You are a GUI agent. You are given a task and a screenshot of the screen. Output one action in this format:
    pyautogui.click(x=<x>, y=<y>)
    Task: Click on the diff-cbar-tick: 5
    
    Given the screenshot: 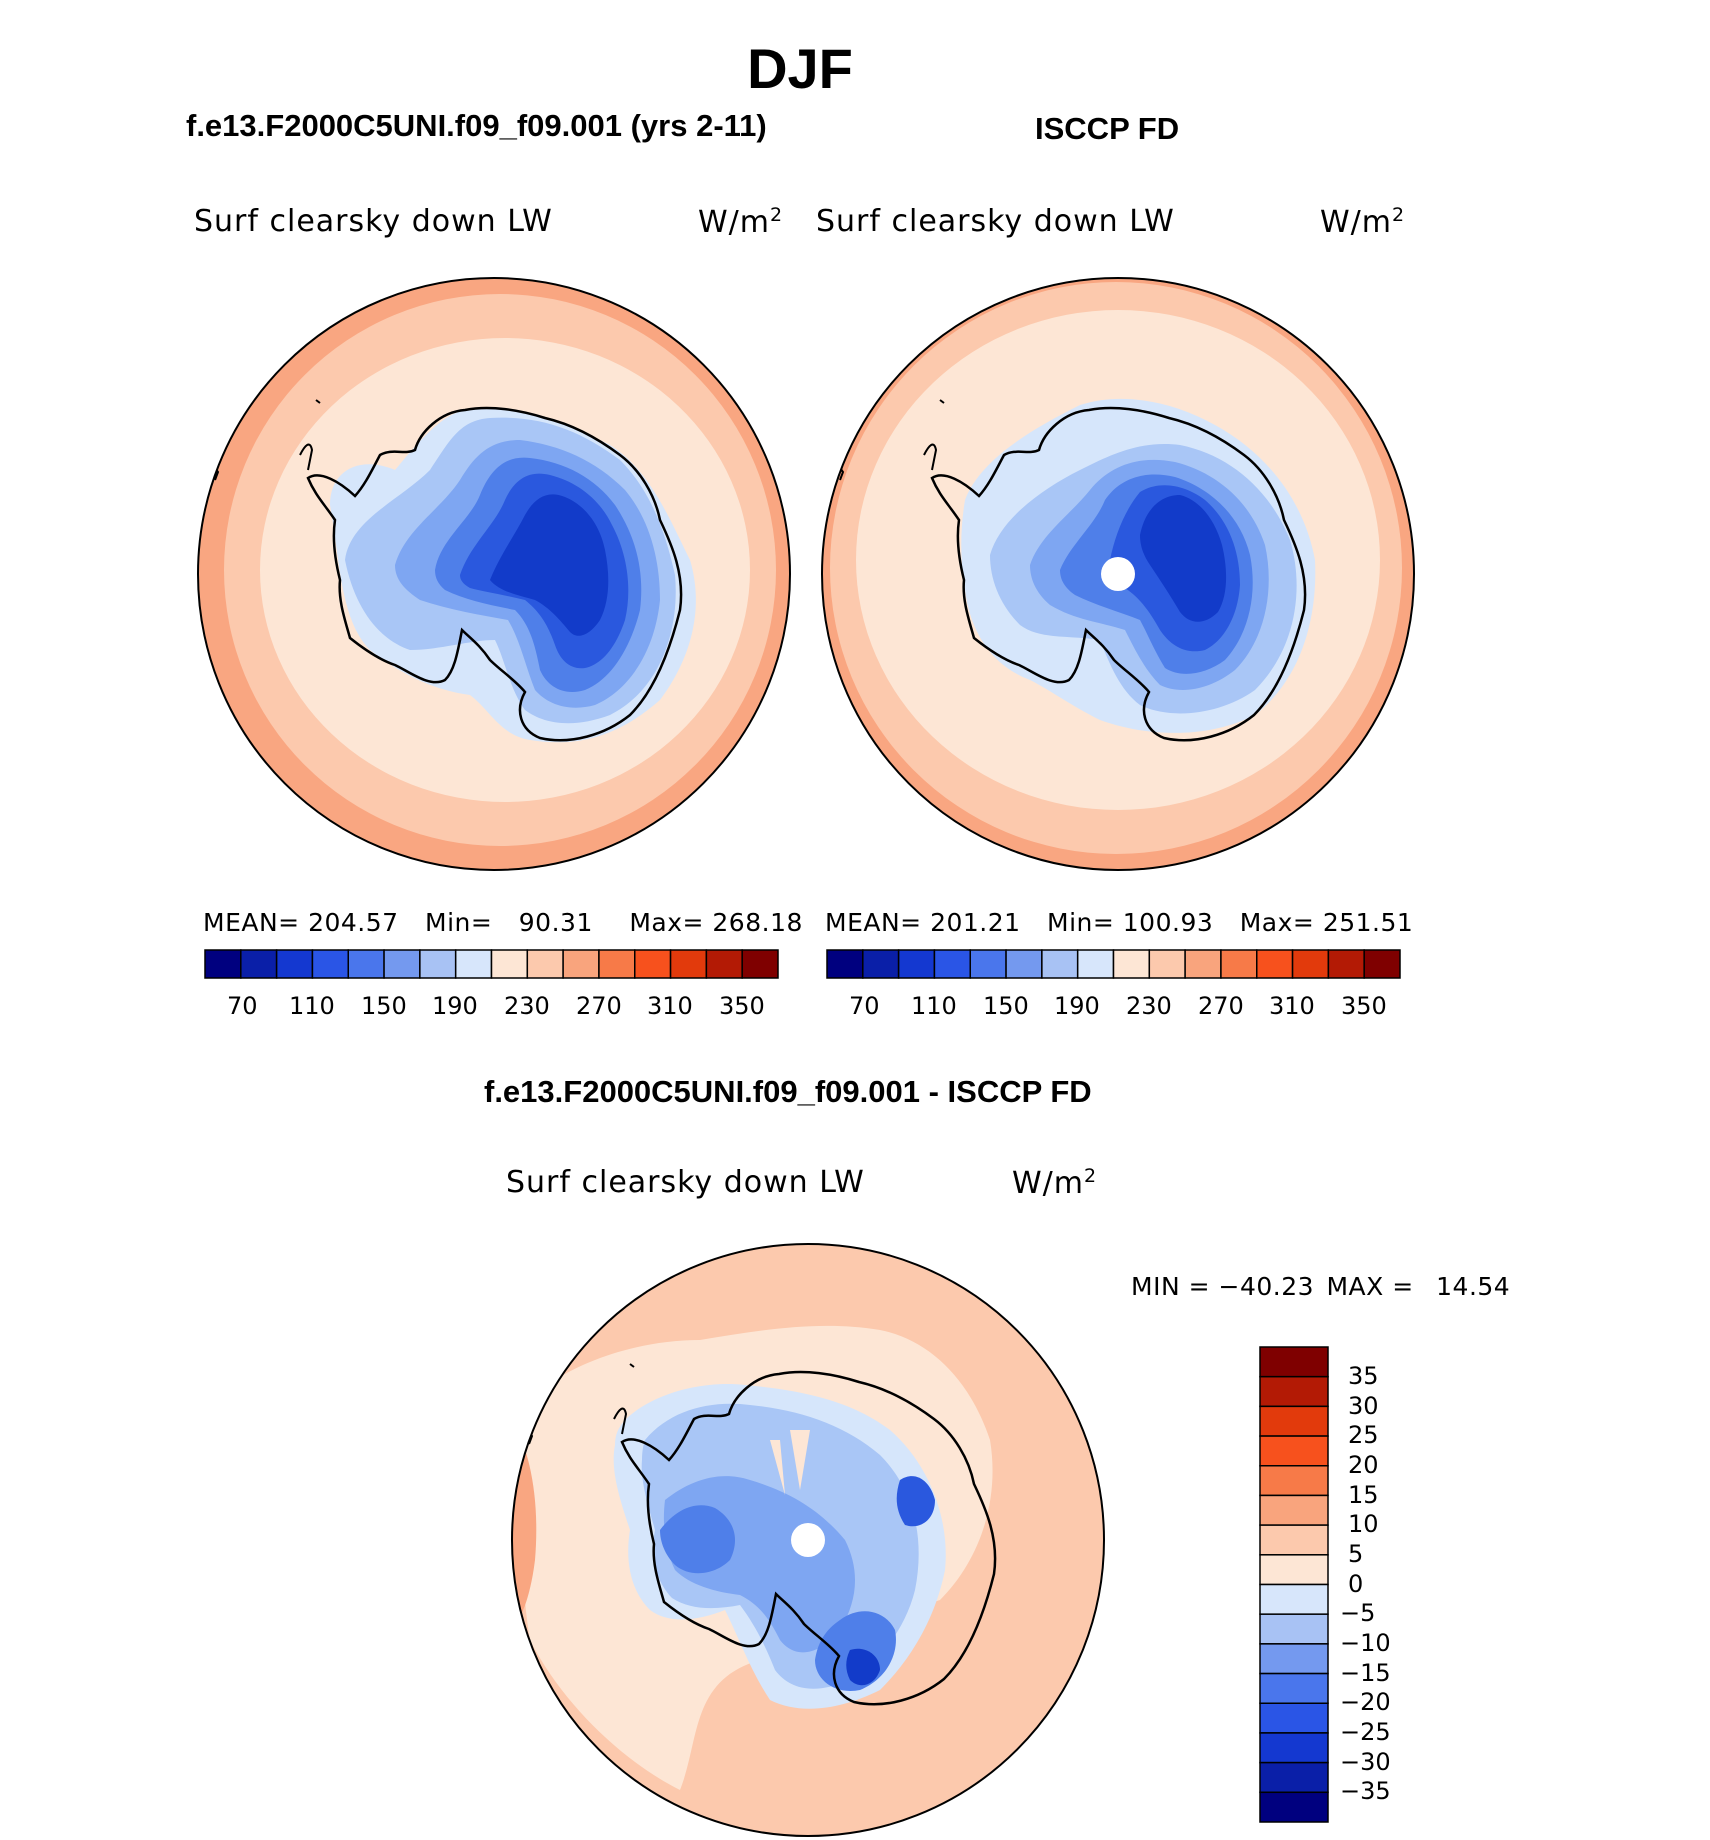 What is the action you would take?
    pyautogui.click(x=1356, y=1554)
    